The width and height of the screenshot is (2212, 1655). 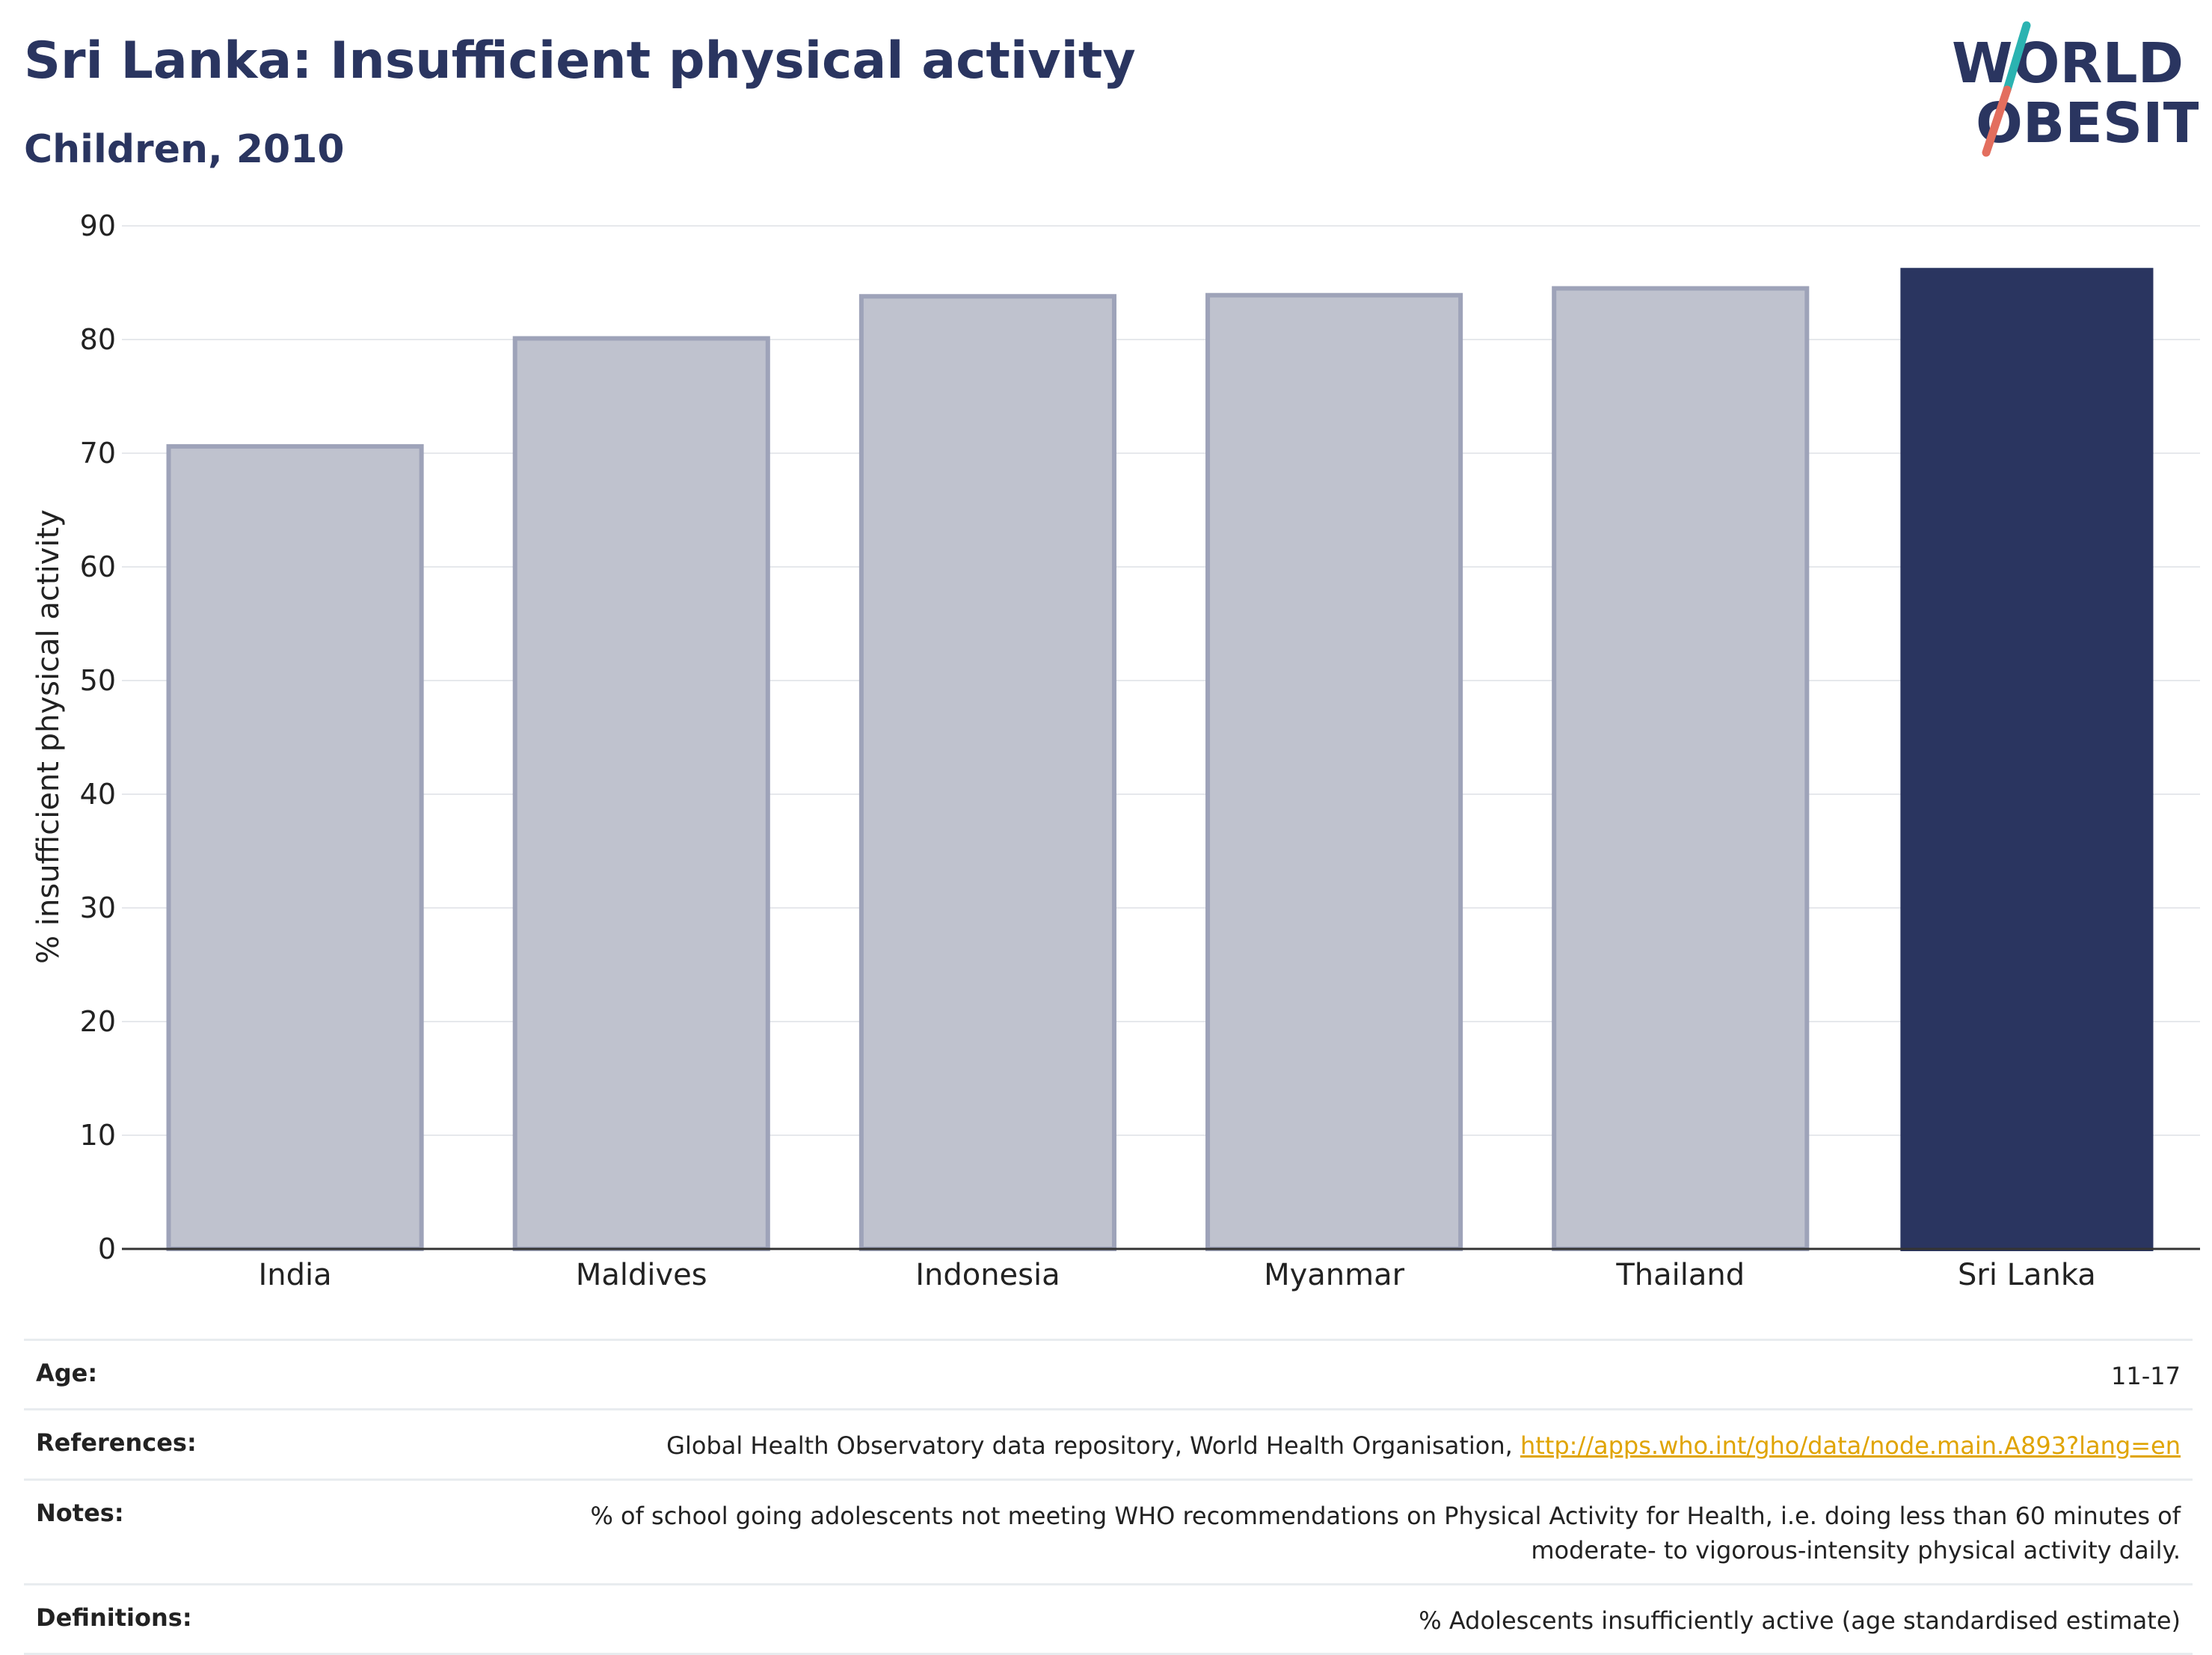 What do you see at coordinates (116, 1443) in the screenshot?
I see `references-label: References:` at bounding box center [116, 1443].